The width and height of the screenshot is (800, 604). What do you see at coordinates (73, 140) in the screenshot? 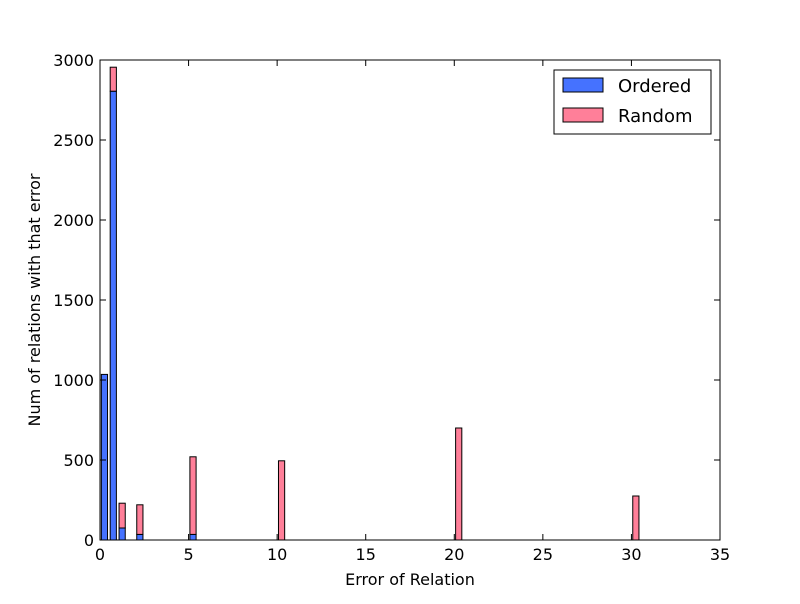
I see `y-tick-label: 2500` at bounding box center [73, 140].